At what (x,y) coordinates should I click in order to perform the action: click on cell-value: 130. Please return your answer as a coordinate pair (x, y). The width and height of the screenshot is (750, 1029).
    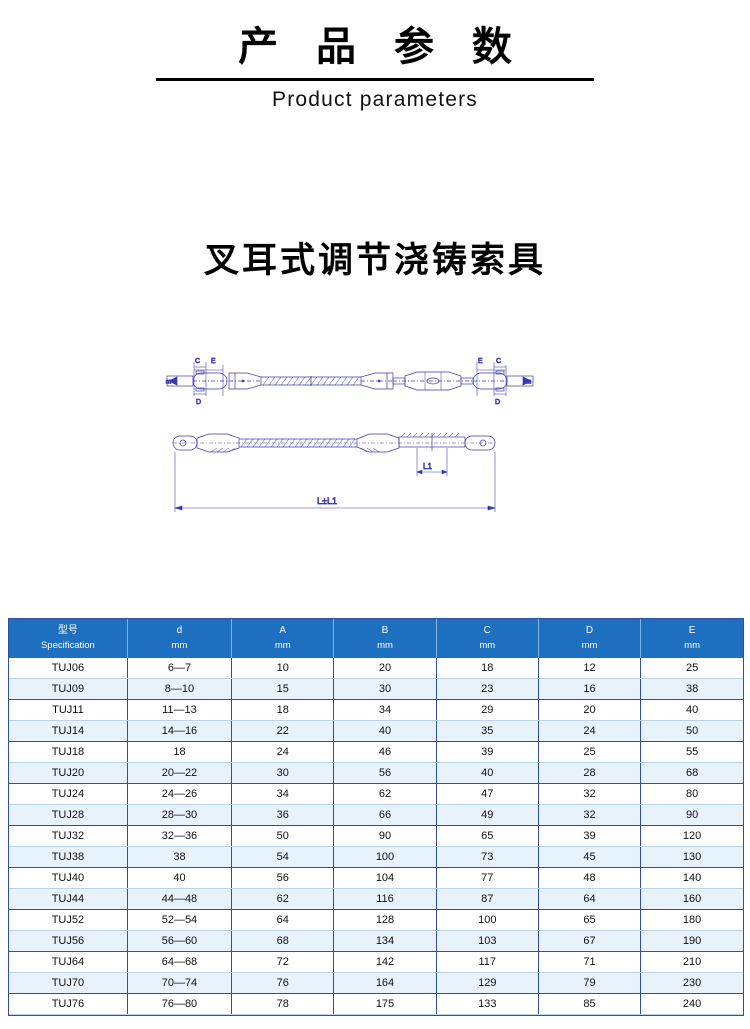
    Looking at the image, I should click on (691, 857).